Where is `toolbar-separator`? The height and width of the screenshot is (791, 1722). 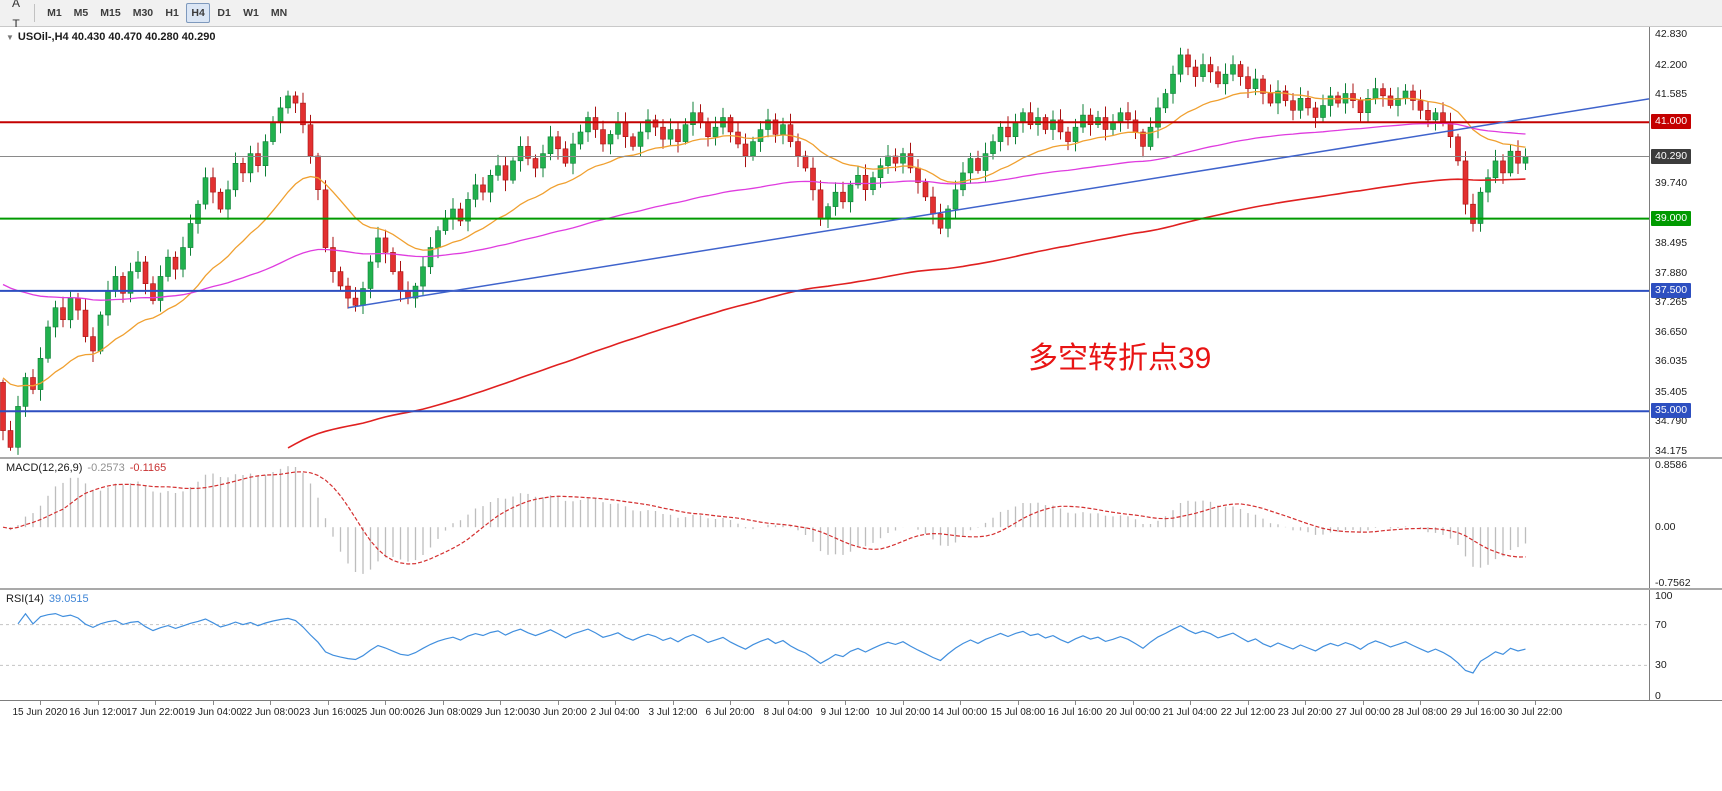 toolbar-separator is located at coordinates (35, 13).